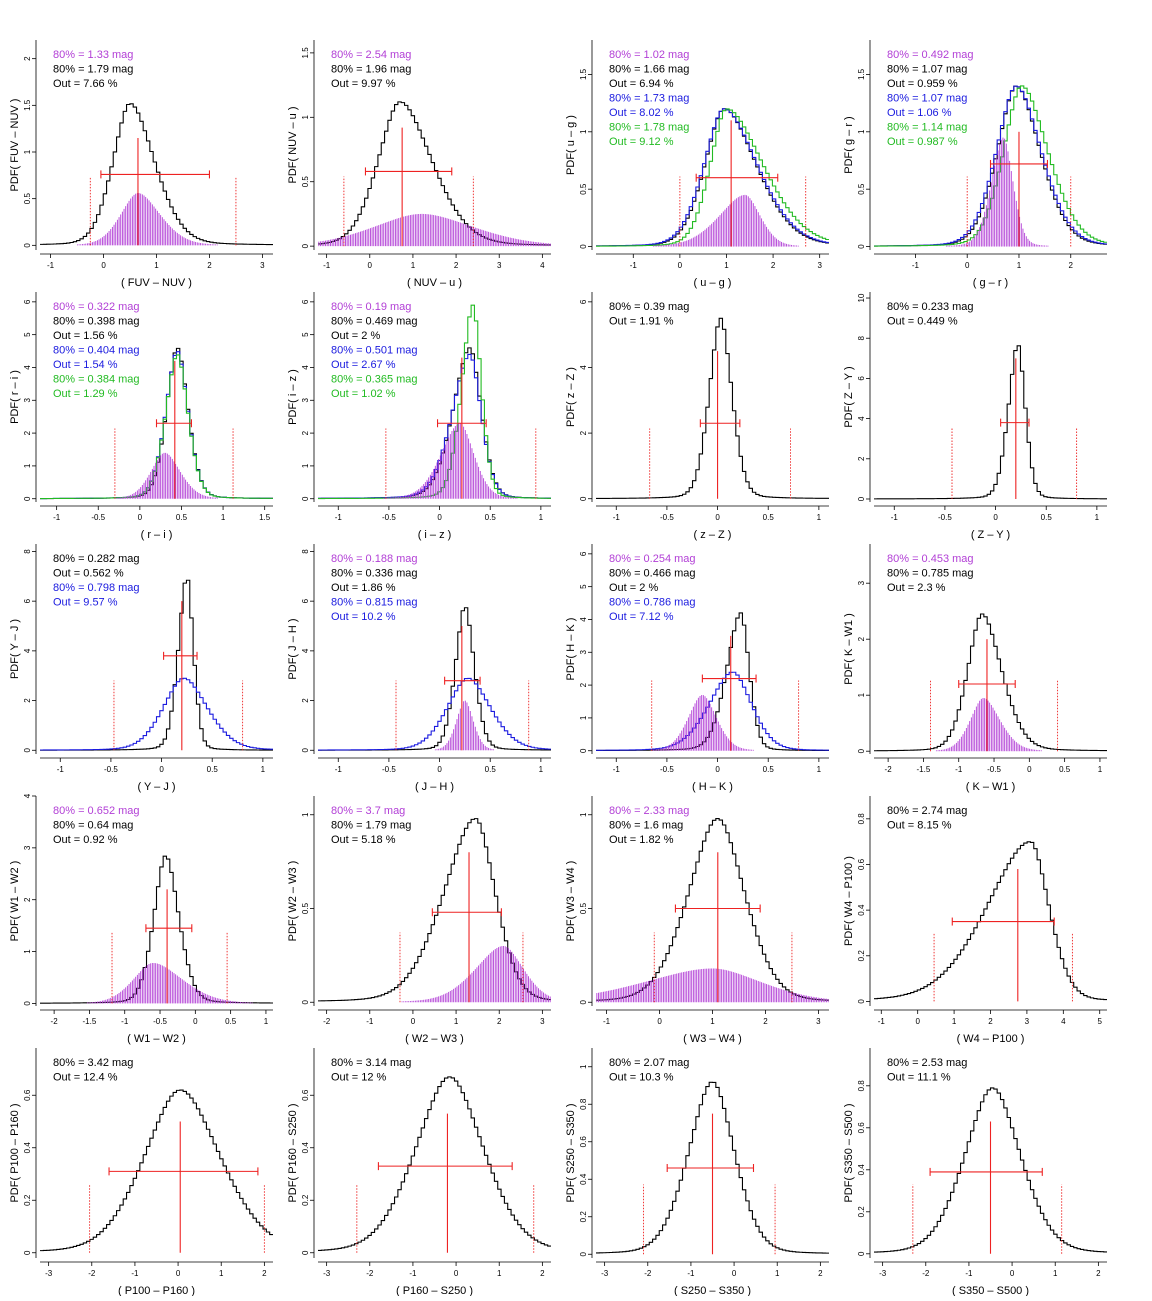  What do you see at coordinates (434, 787) in the screenshot?
I see `x-axis-label: ( J – H )` at bounding box center [434, 787].